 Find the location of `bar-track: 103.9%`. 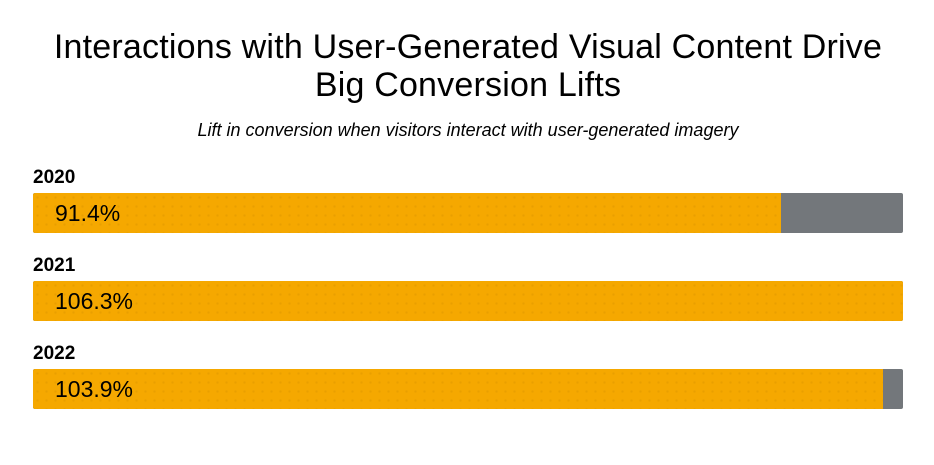

bar-track: 103.9% is located at coordinates (468, 389).